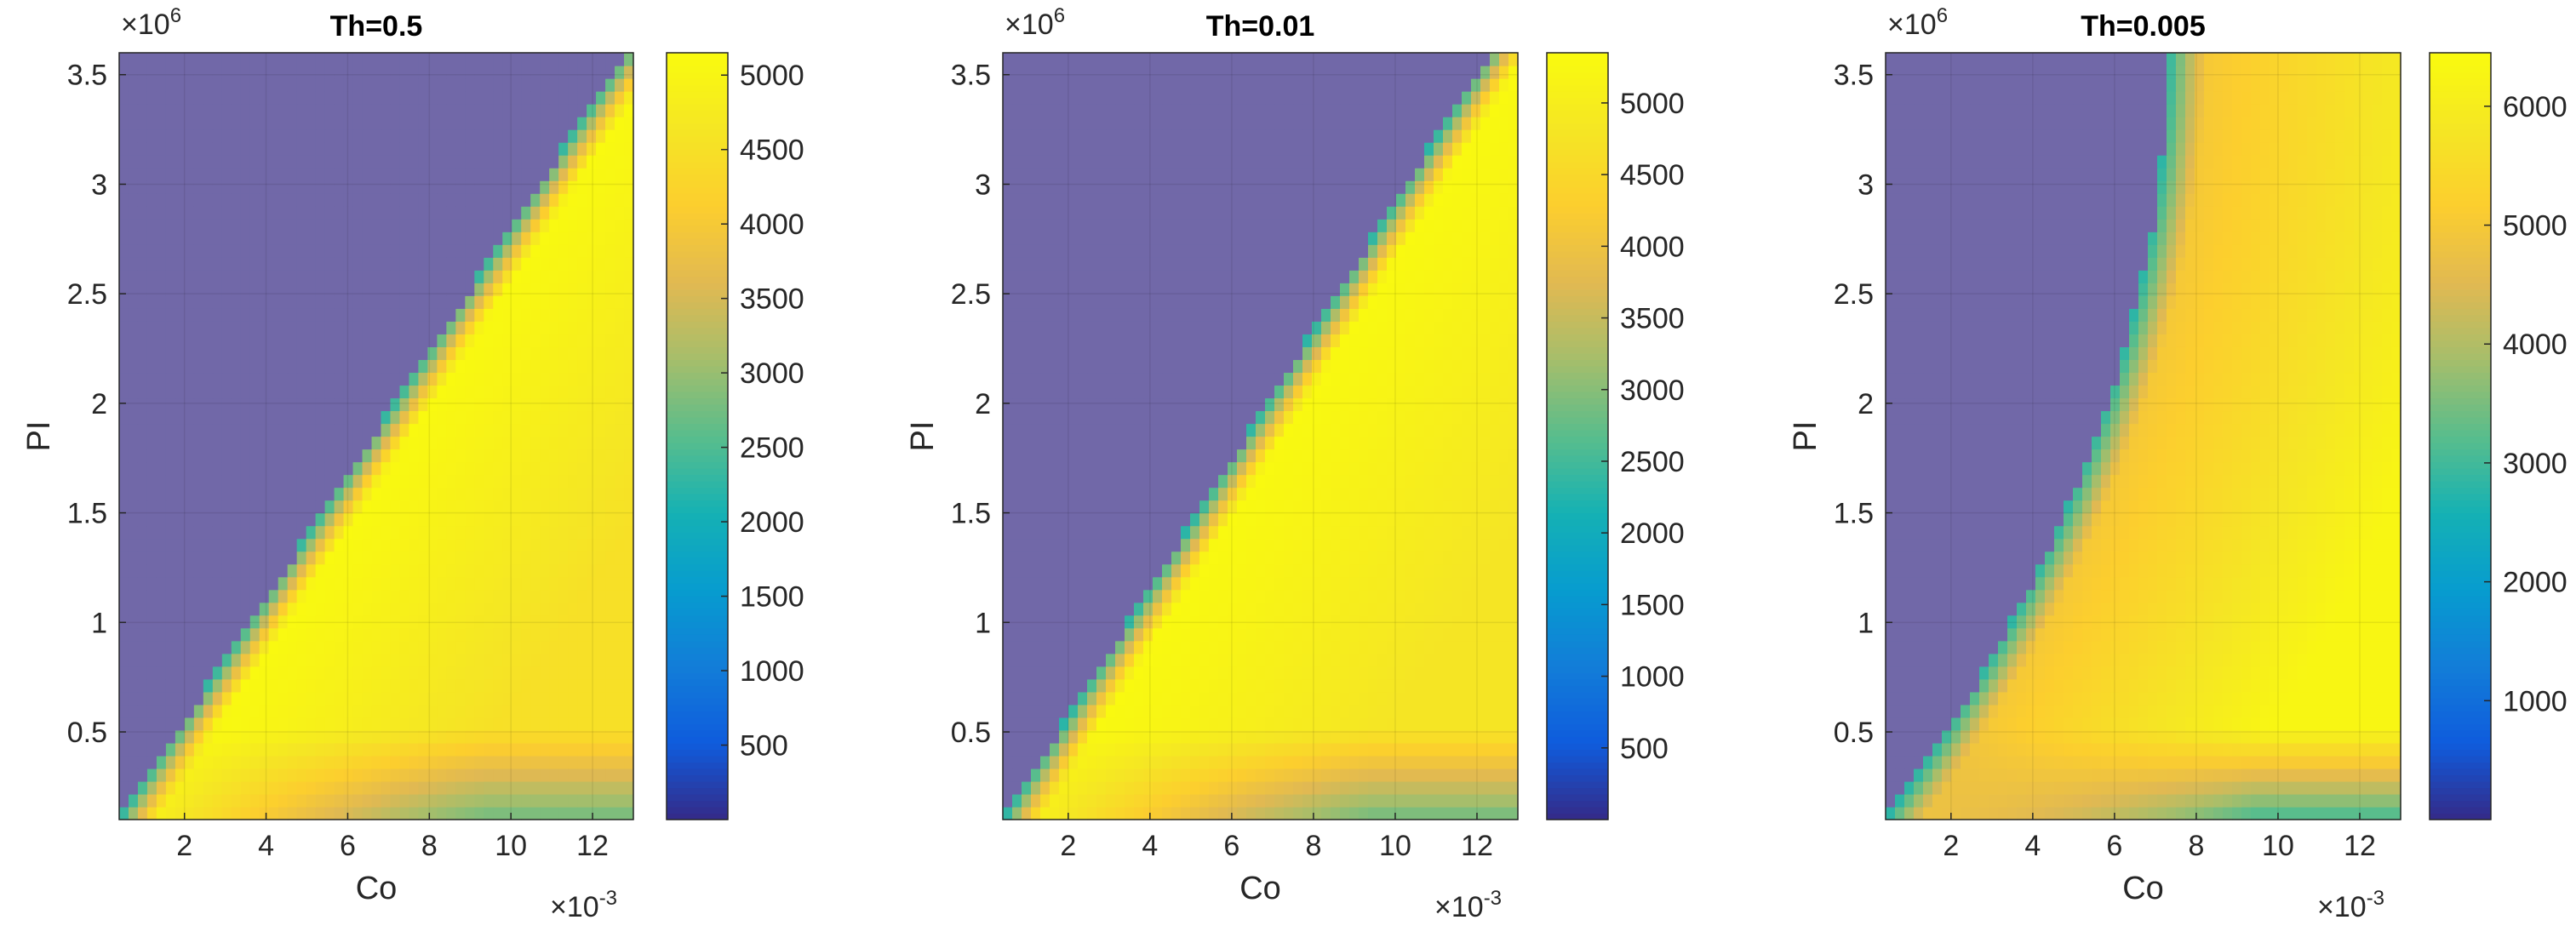  Describe the element at coordinates (1260, 27) in the screenshot. I see `chart-title: Th=0.01` at that location.